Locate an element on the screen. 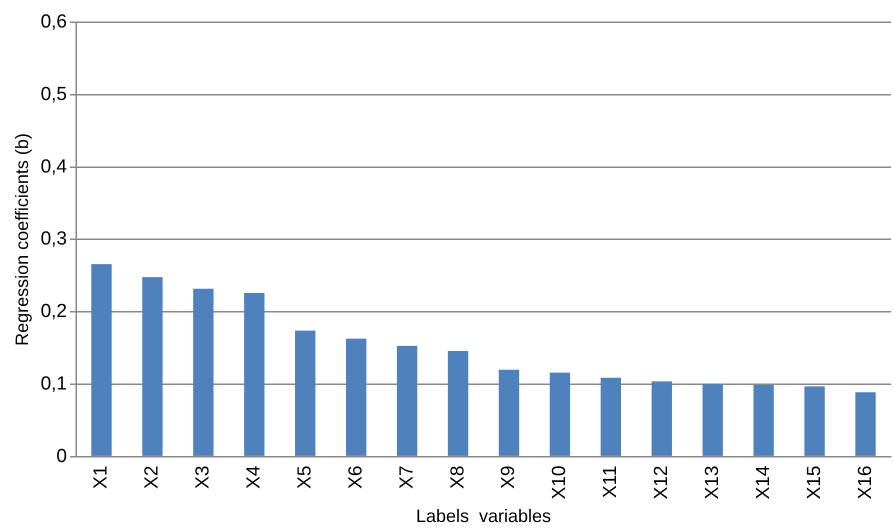  y-axis-title: Regression coefficients (b) is located at coordinates (22, 239).